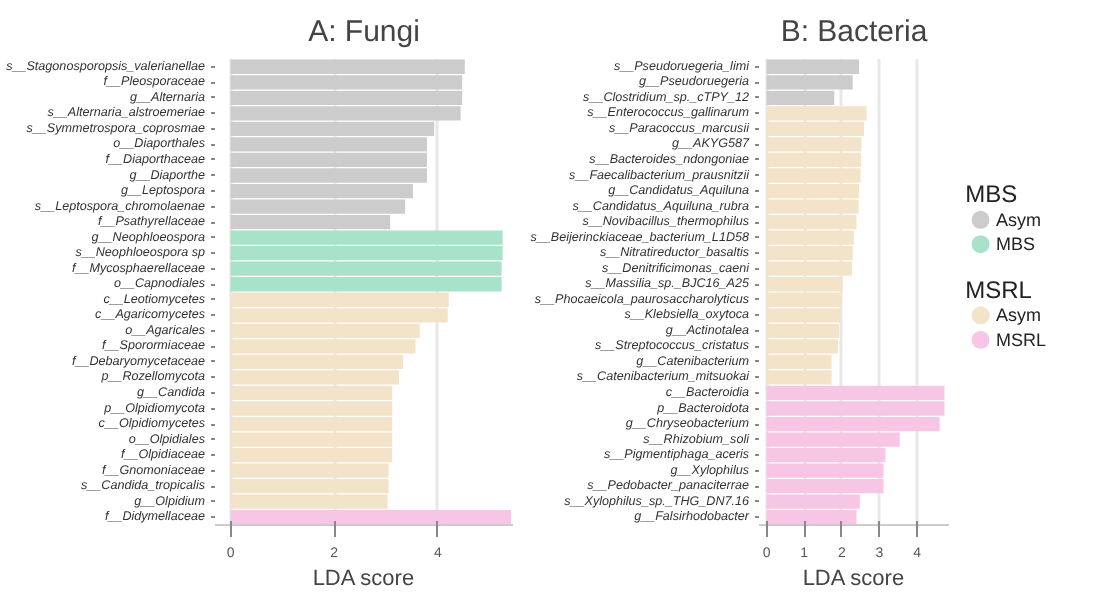  What do you see at coordinates (854, 32) in the screenshot?
I see `chart-title: B: Bacteria` at bounding box center [854, 32].